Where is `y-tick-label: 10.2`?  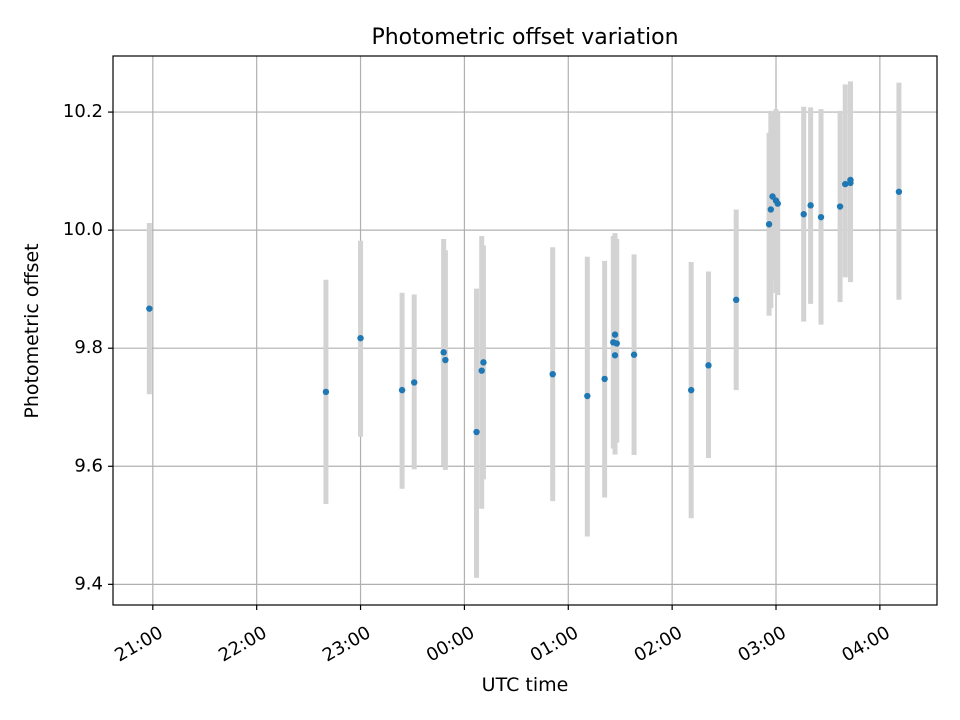 y-tick-label: 10.2 is located at coordinates (83, 111).